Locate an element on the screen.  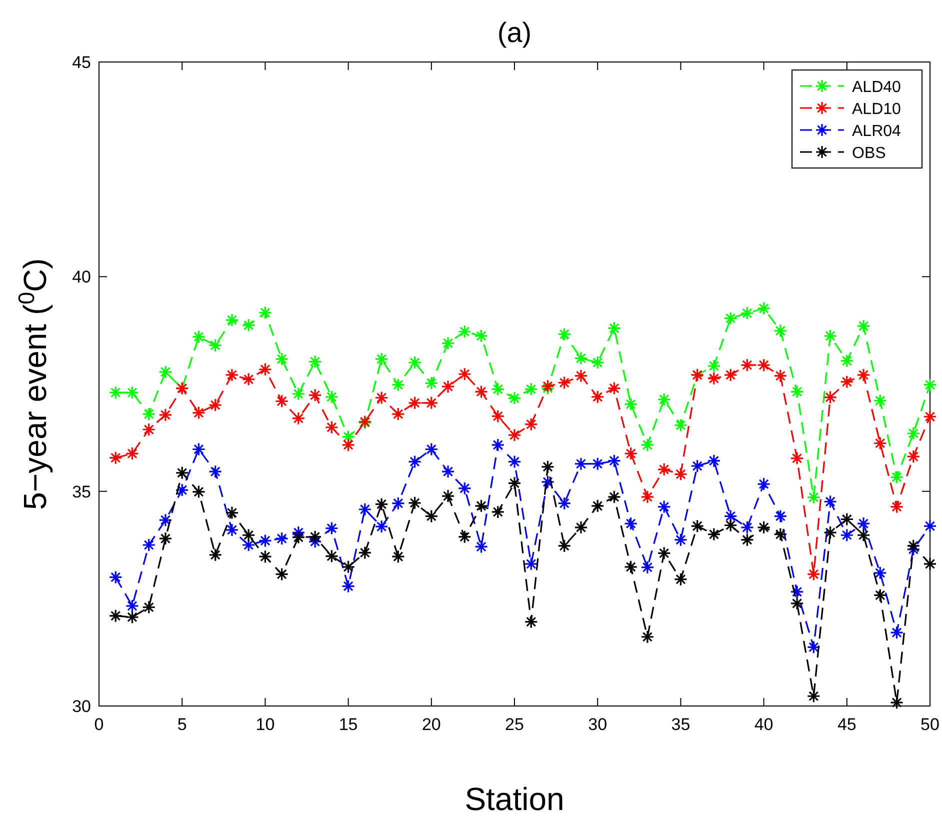
legend-label: OBS is located at coordinates (869, 153).